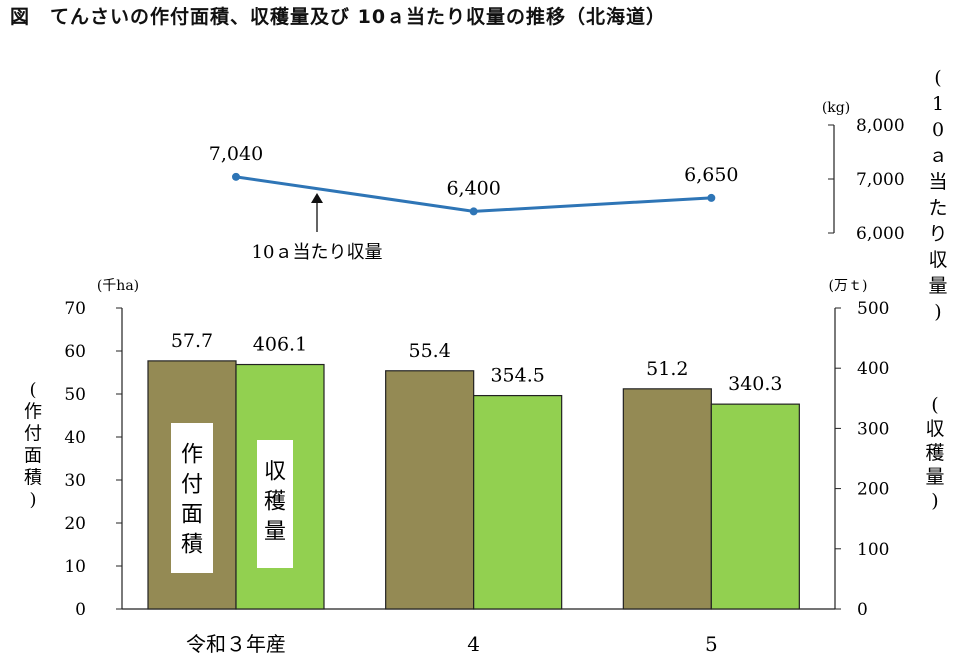  Describe the element at coordinates (75, 524) in the screenshot. I see `left-y-tick-label: 20` at that location.